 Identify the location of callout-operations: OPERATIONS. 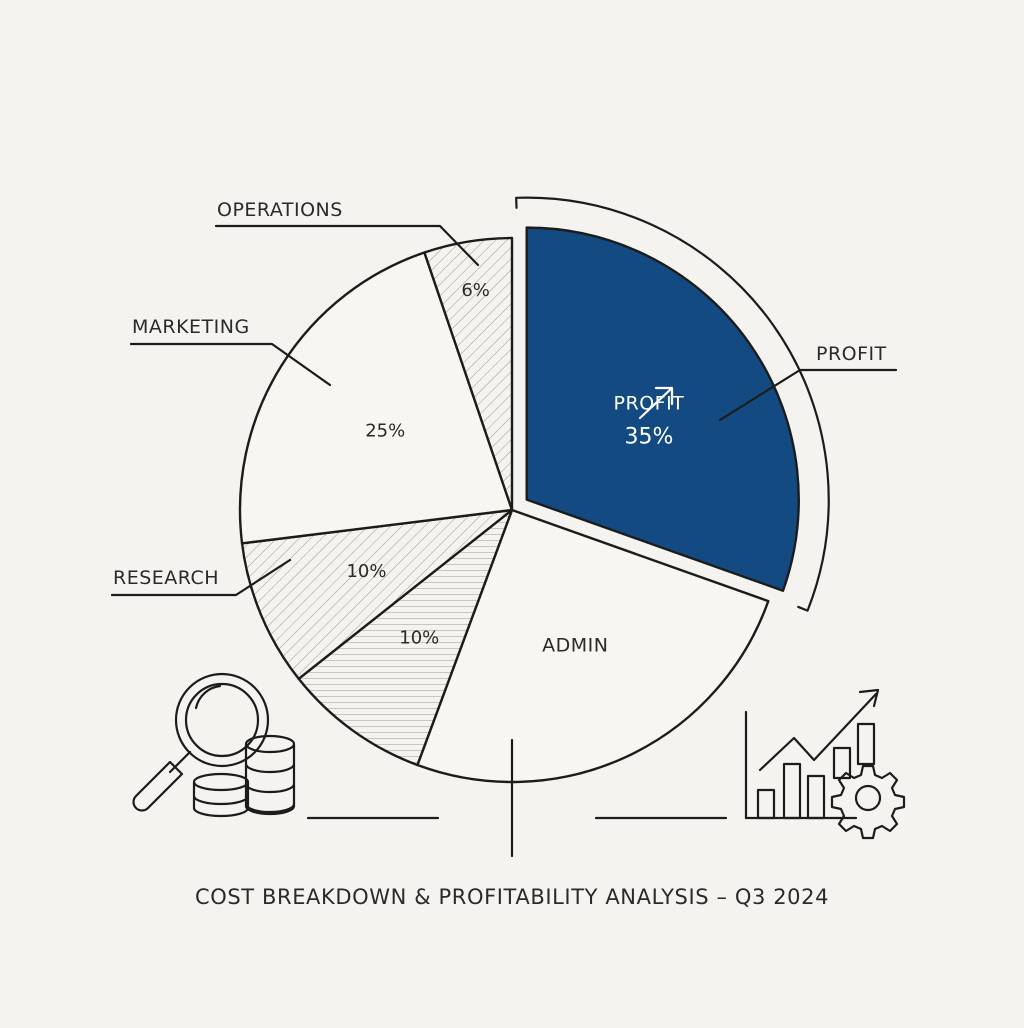
(347, 233).